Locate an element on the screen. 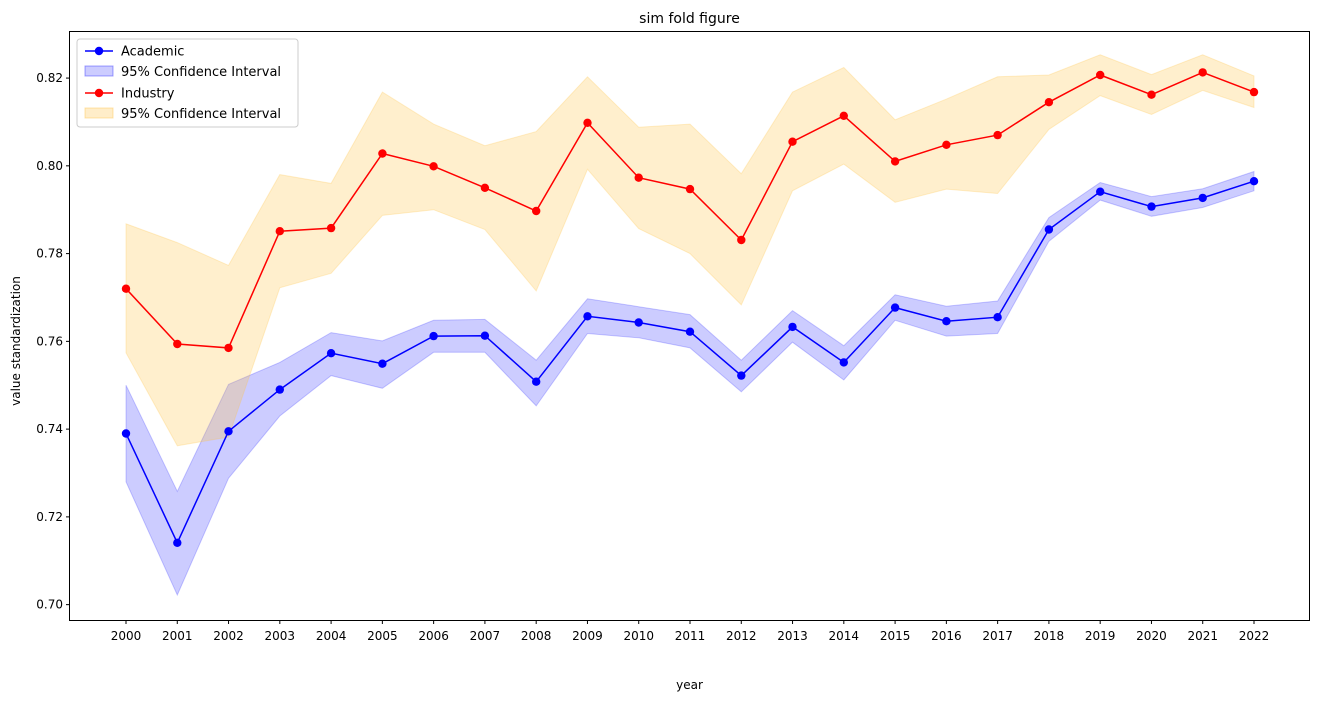 The width and height of the screenshot is (1320, 701). legend-swatch-industry-ci is located at coordinates (99, 113).